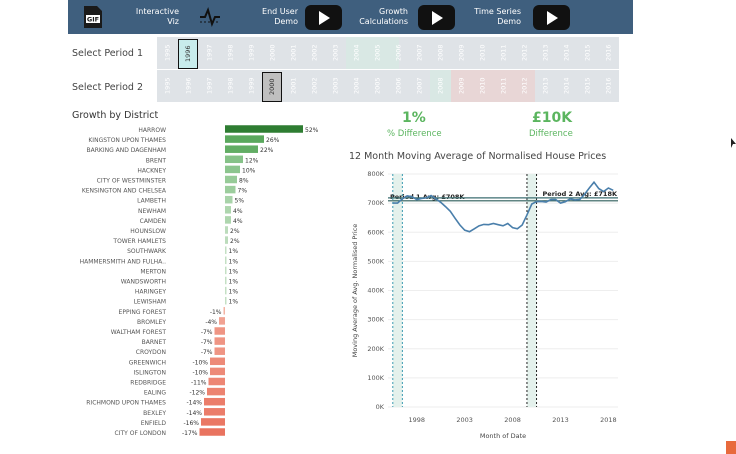 This screenshot has height=454, width=736. I want to click on time-series-play-button, so click(551, 17).